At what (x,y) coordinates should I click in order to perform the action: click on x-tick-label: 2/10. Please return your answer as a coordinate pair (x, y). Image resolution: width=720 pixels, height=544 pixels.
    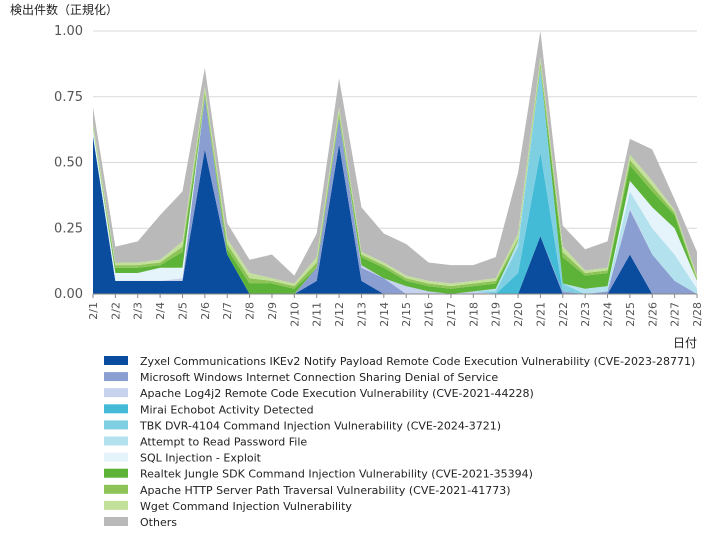
    Looking at the image, I should click on (294, 314).